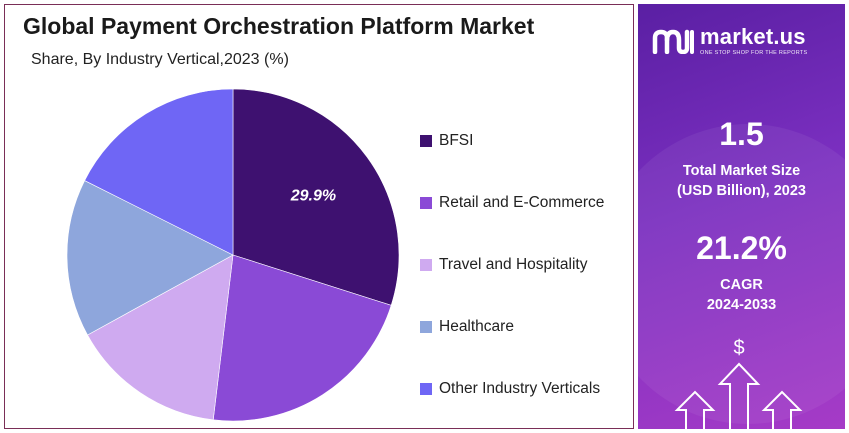 This screenshot has width=849, height=433. I want to click on pie-slice-other-industry-verticals, so click(159, 172).